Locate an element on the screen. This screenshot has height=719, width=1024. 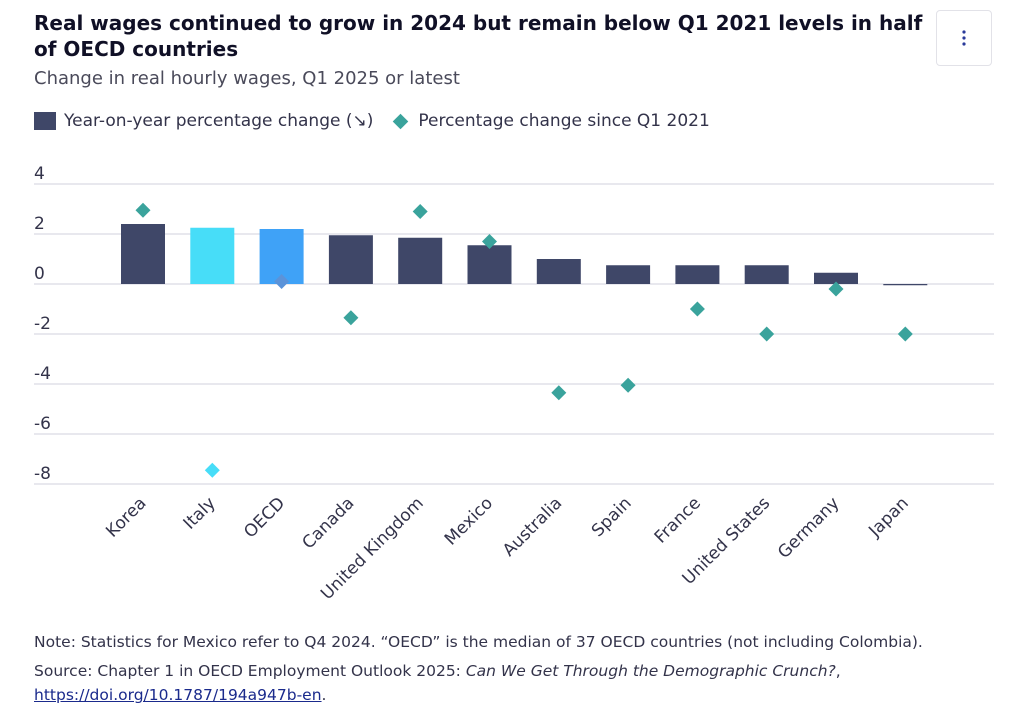
x-tick-label: Germany is located at coordinates (808, 527).